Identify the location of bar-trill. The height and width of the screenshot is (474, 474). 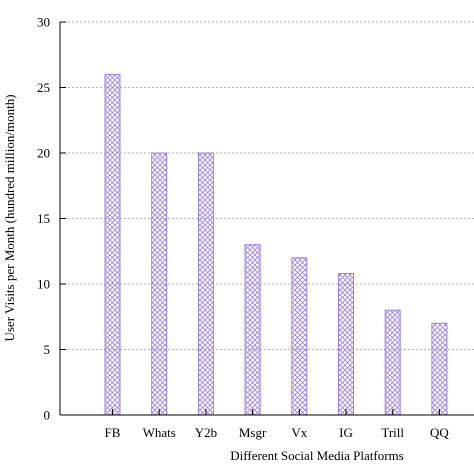
(392, 362).